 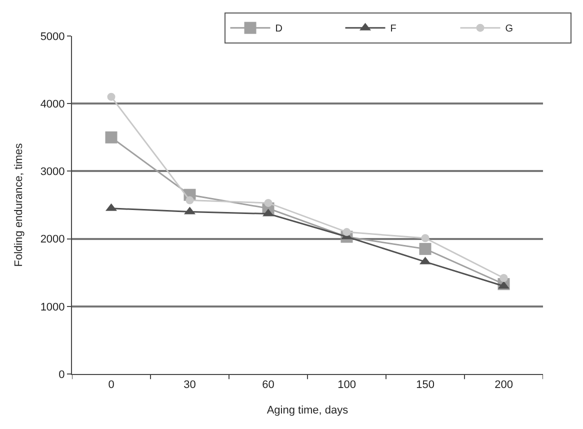 What do you see at coordinates (278, 29) in the screenshot?
I see `legend-label: D` at bounding box center [278, 29].